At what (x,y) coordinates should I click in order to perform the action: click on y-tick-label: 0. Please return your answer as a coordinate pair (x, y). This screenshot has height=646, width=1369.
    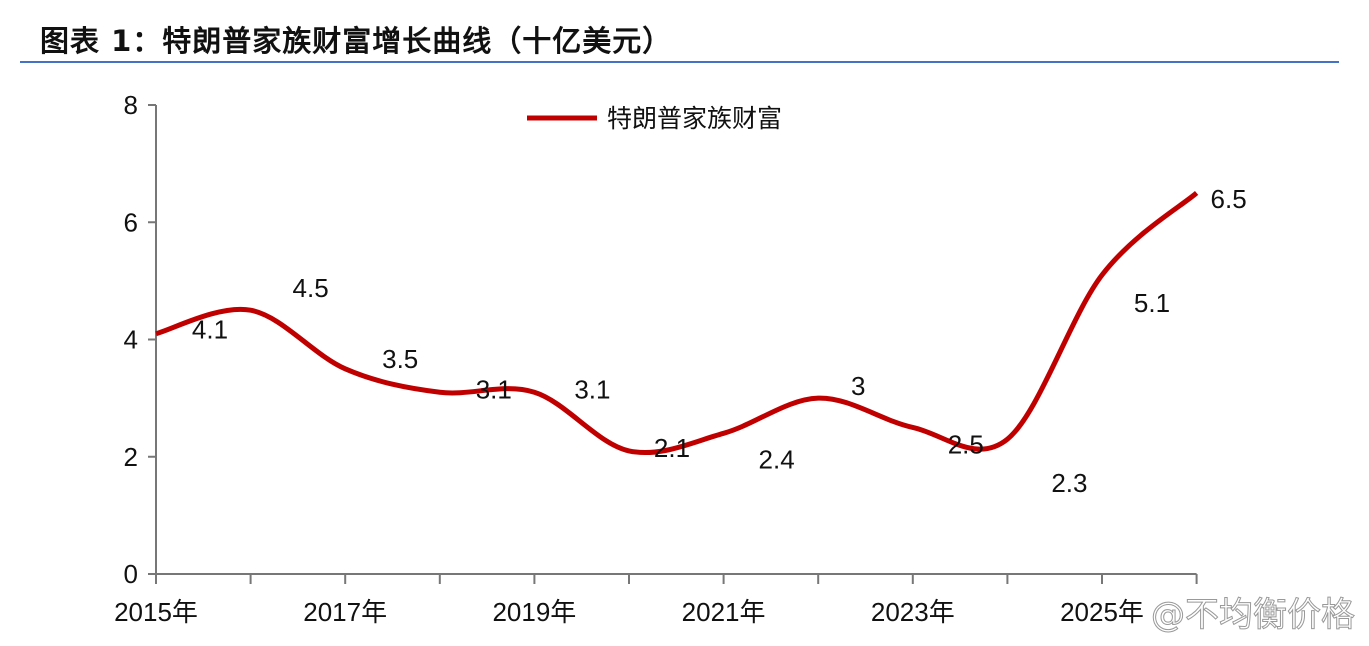
    Looking at the image, I should click on (131, 574).